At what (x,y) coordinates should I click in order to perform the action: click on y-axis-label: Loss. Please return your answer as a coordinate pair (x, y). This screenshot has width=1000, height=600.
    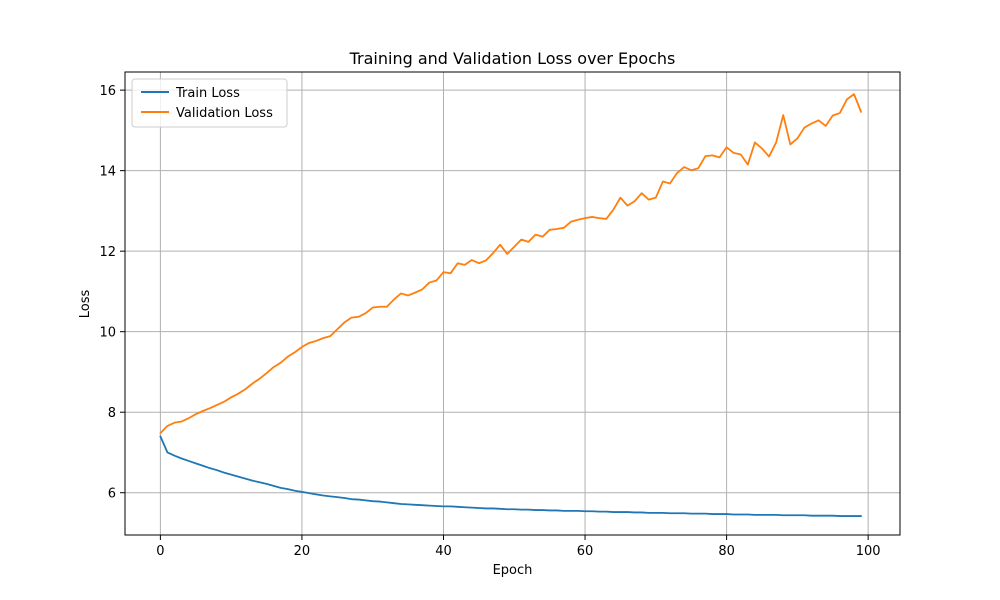
    Looking at the image, I should click on (85, 304).